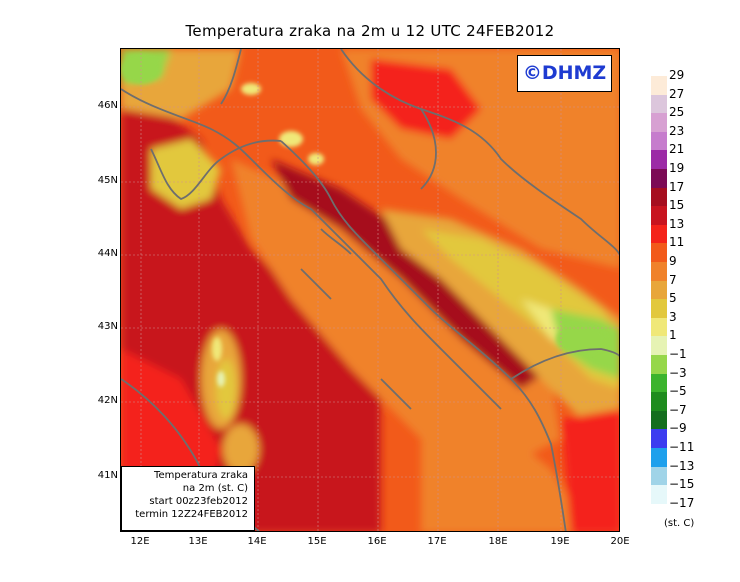  Describe the element at coordinates (677, 223) in the screenshot. I see `legend-label: 13` at that location.